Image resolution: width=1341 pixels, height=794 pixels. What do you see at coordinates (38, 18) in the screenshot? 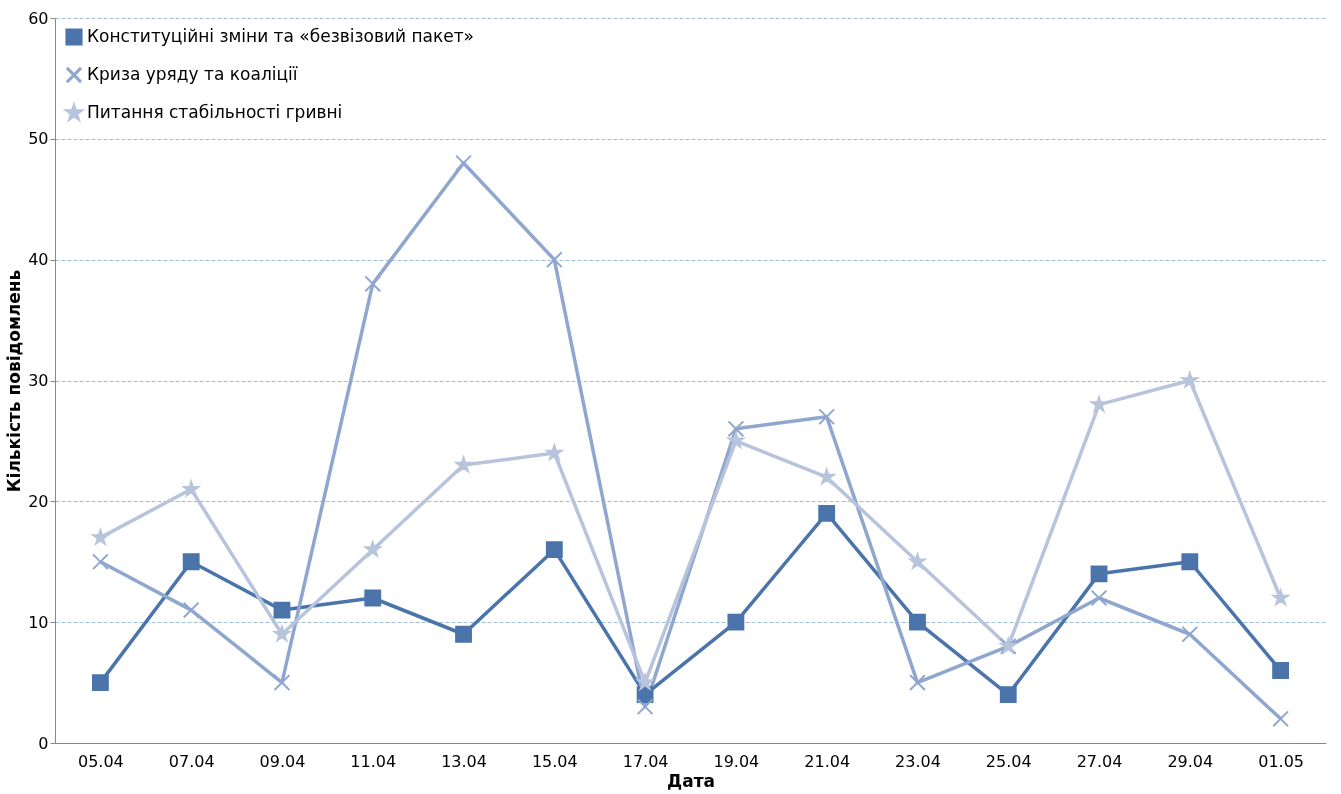
I see `y-tick-label: 60` at bounding box center [38, 18].